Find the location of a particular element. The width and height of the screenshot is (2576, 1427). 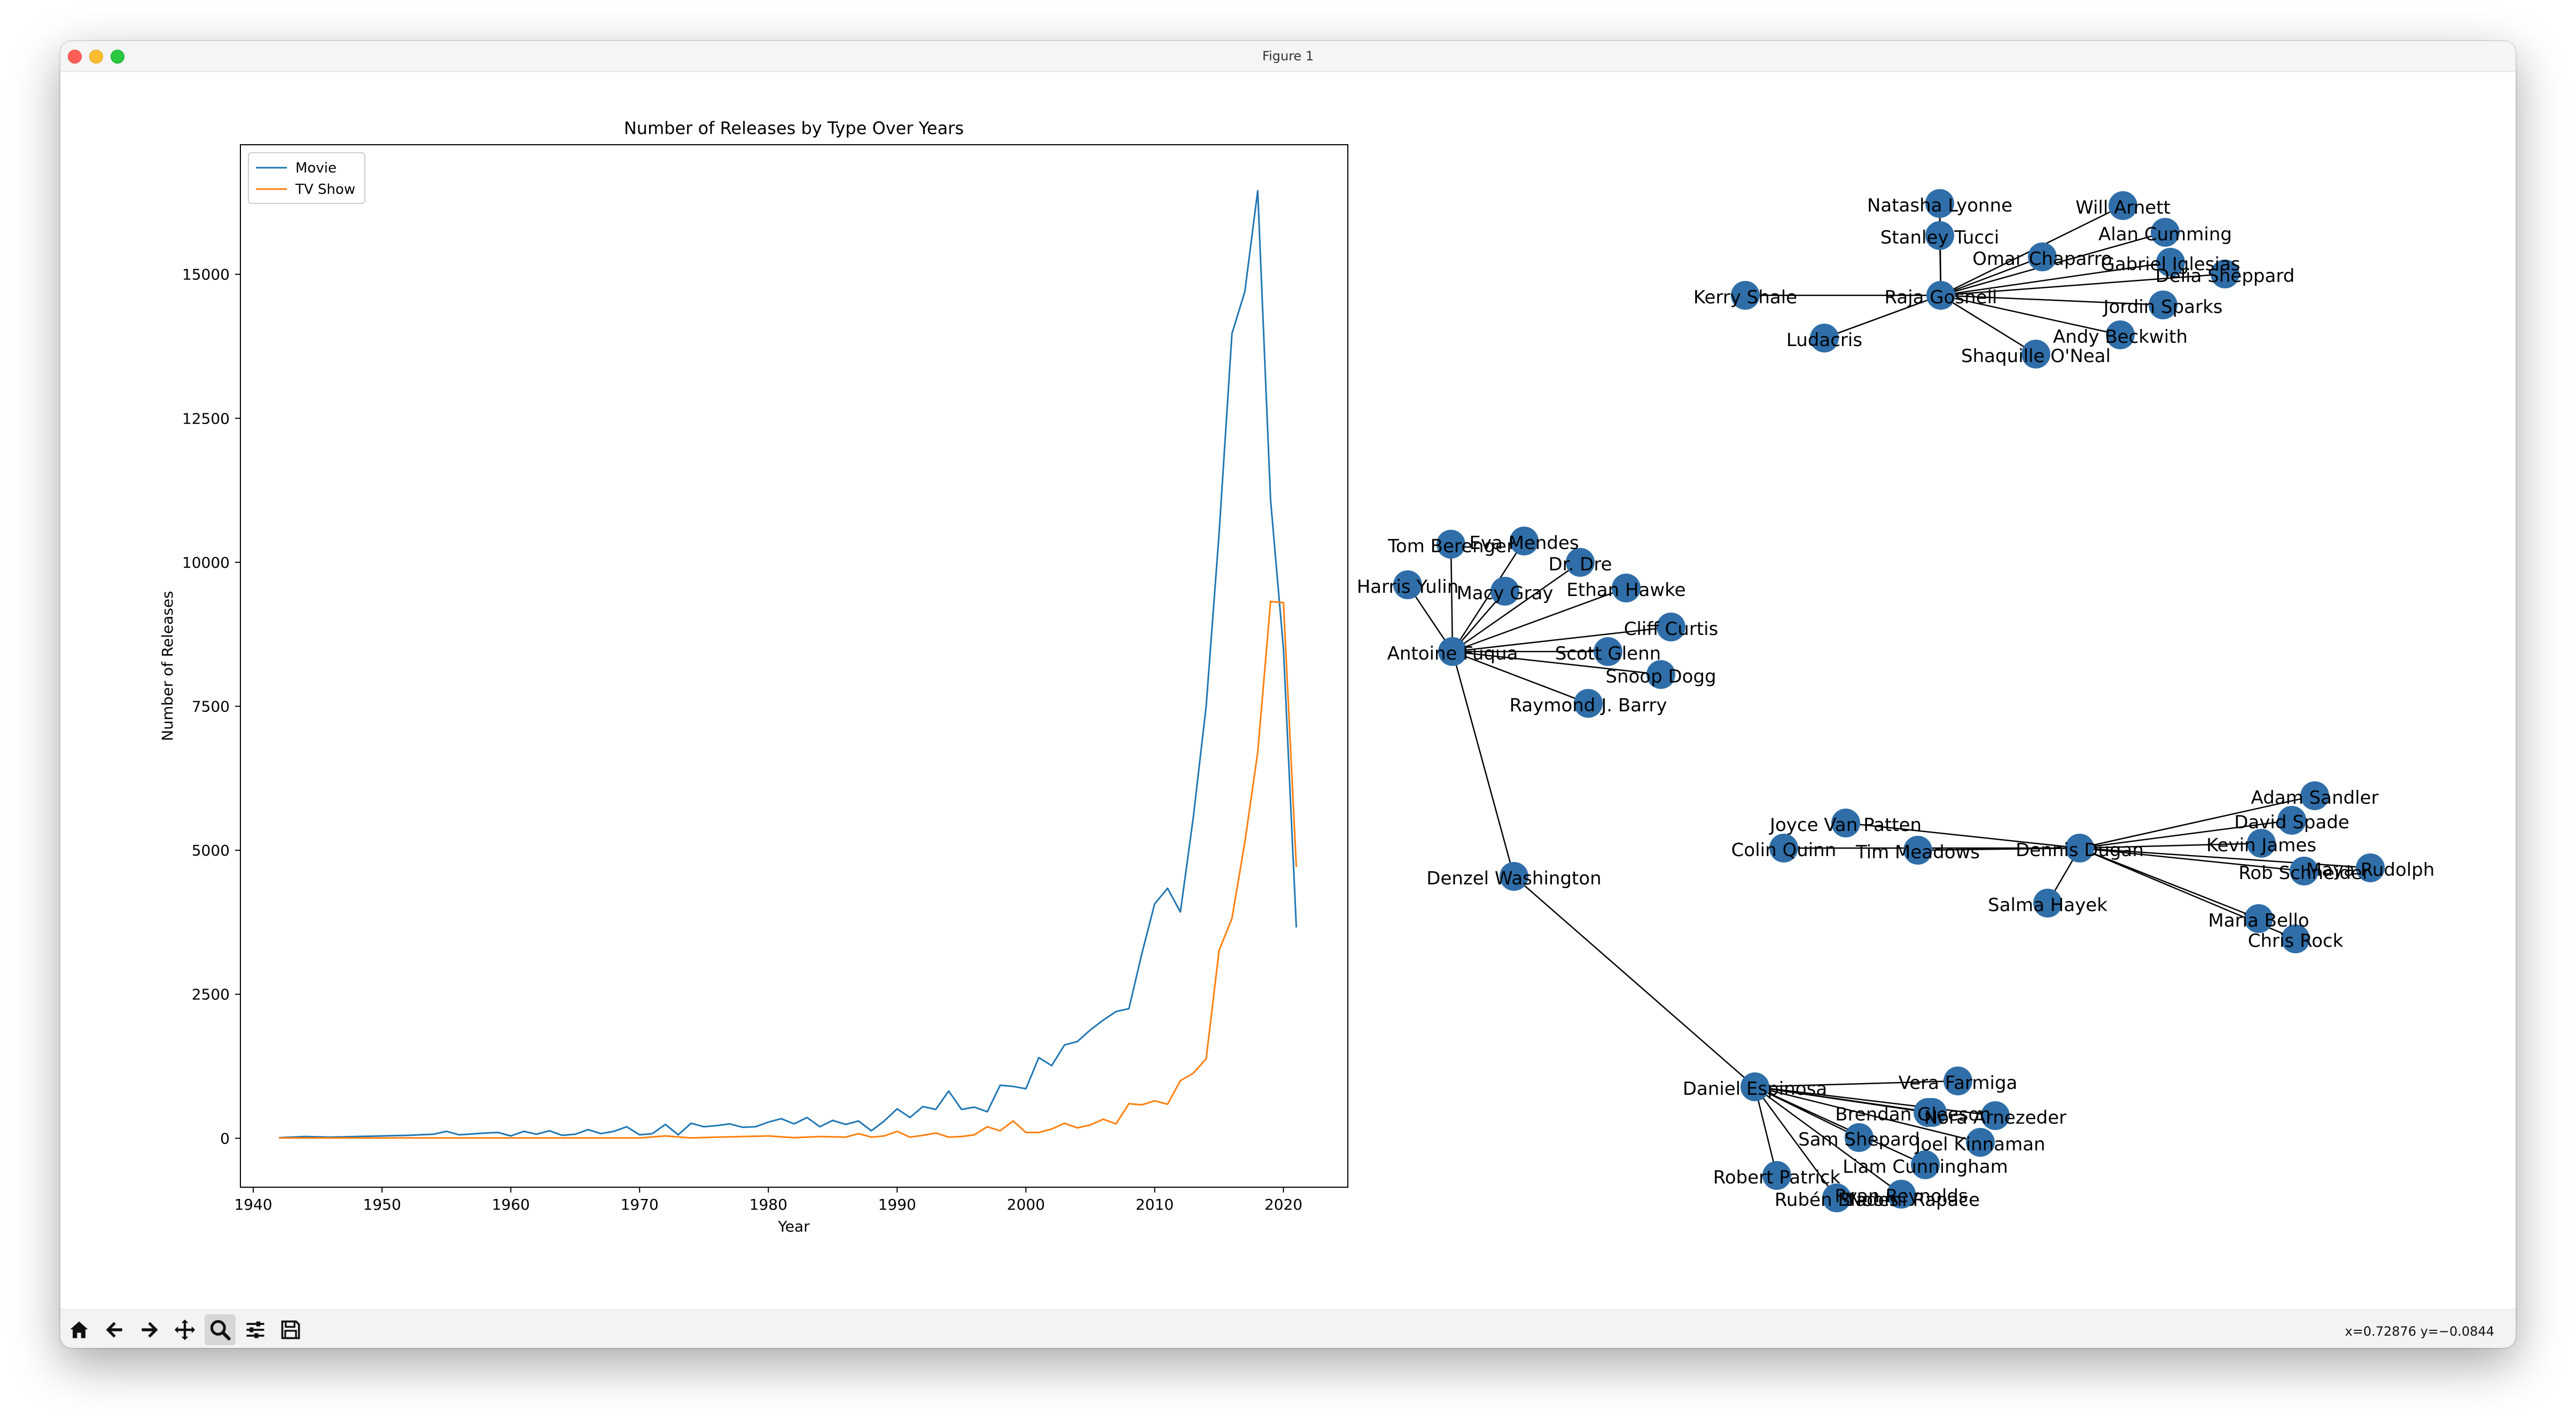

graph-node-label: Salma Hayek is located at coordinates (2047, 905).